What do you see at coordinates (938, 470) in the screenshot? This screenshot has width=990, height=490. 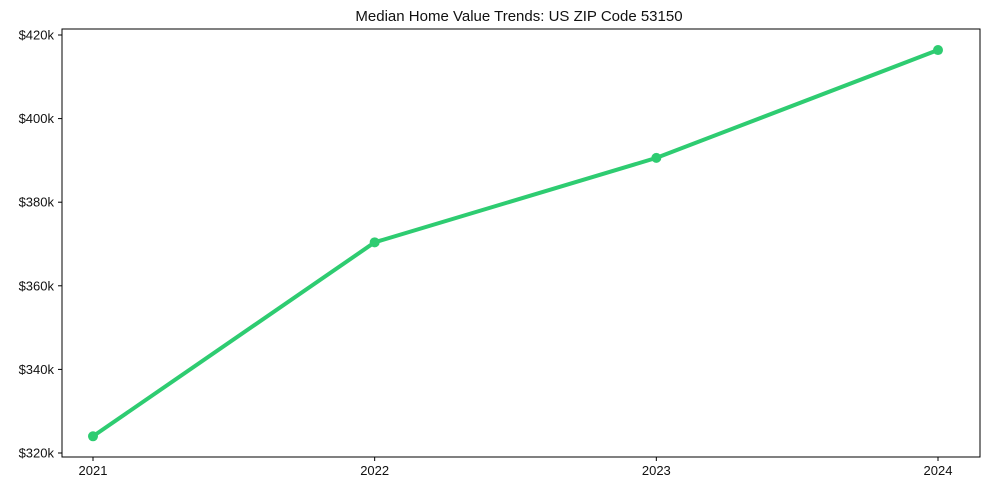 I see `x-axis-tick-label: 2024` at bounding box center [938, 470].